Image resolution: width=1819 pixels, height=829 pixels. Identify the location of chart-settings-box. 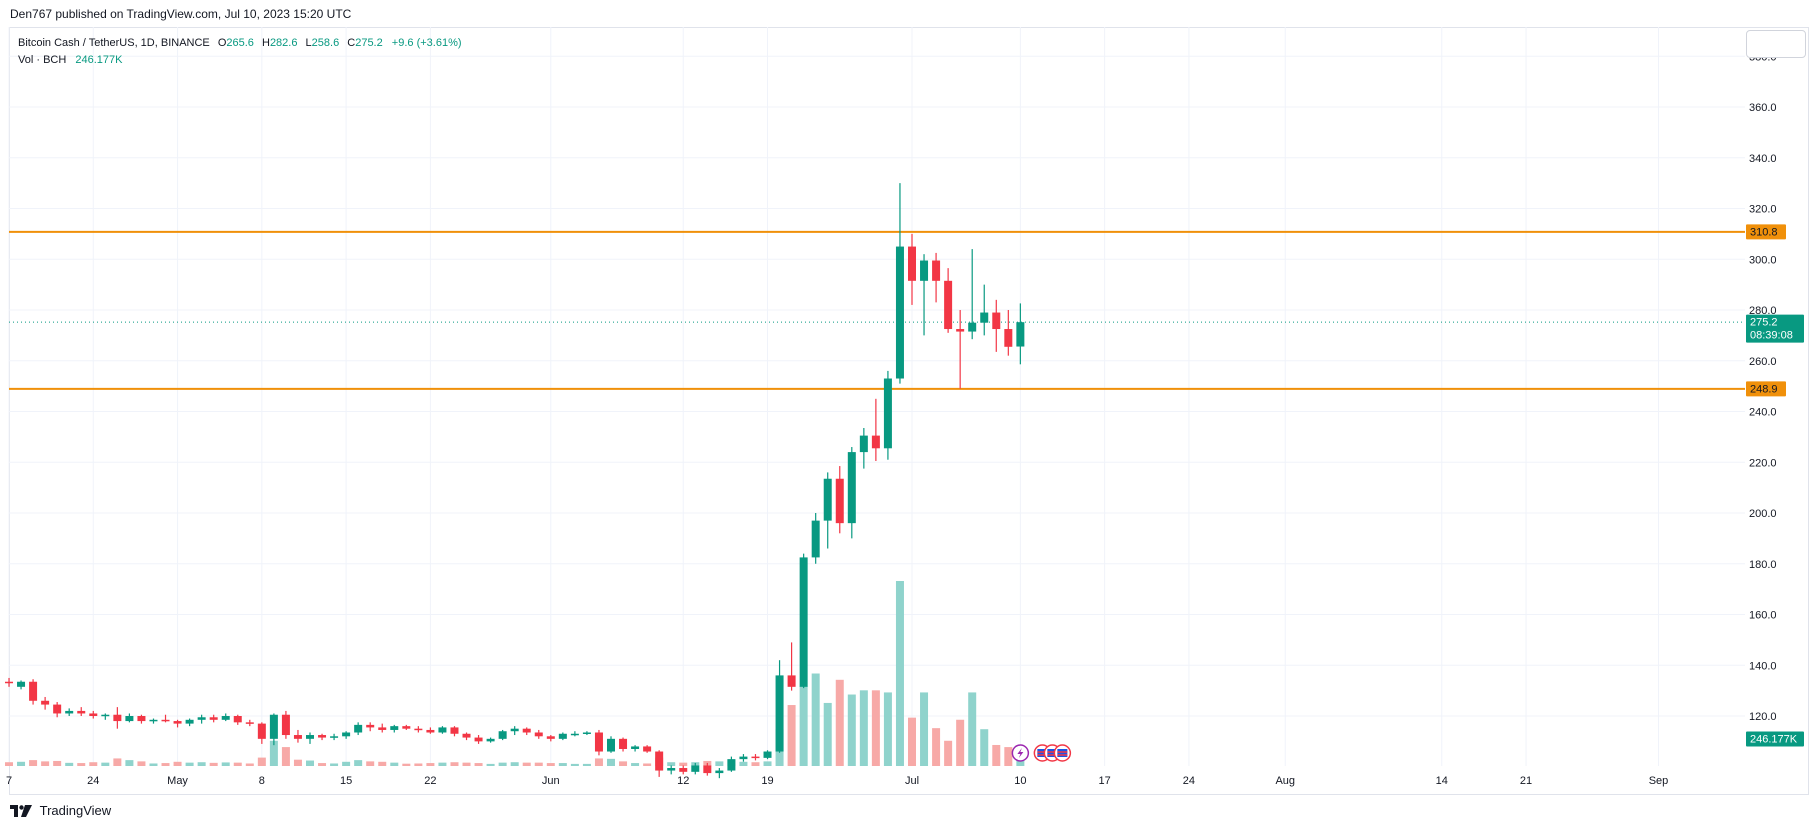
(1776, 44).